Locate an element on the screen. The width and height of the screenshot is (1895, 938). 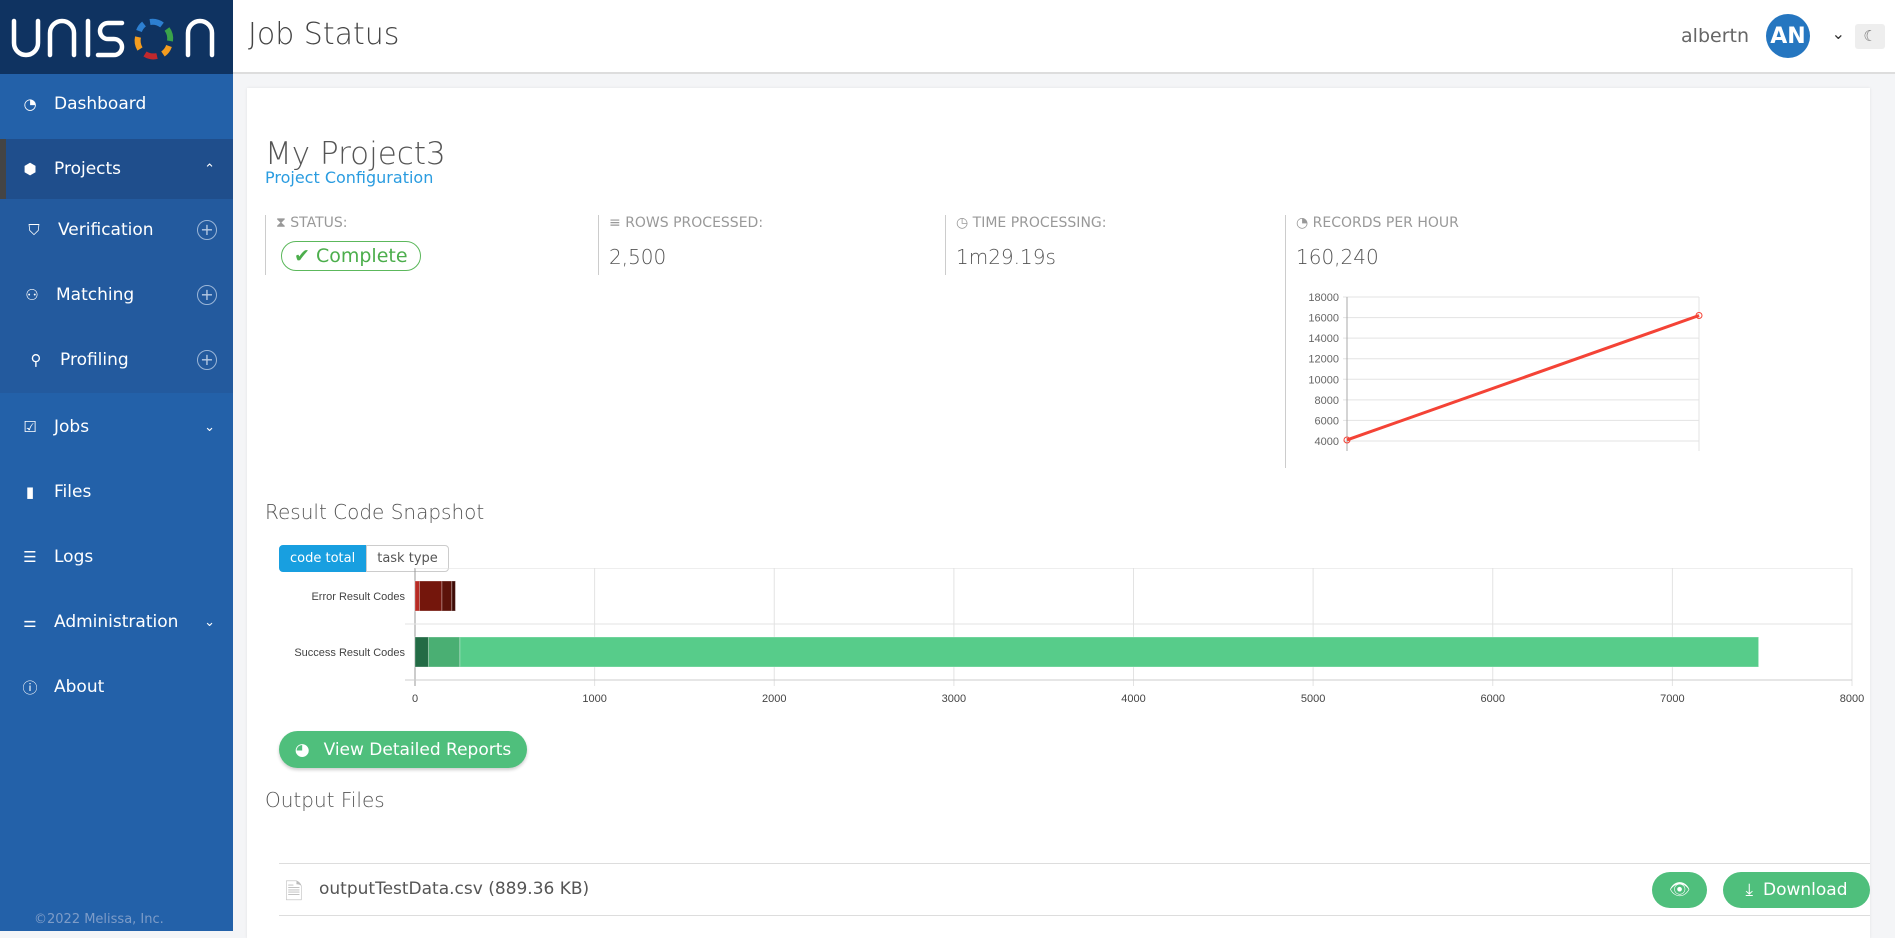
file-icon: 🗎 is located at coordinates (294, 892).